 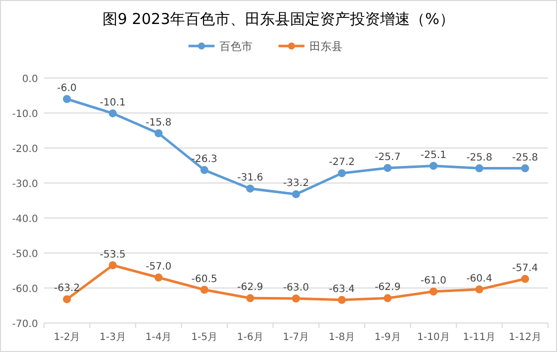 What do you see at coordinates (433, 155) in the screenshot?
I see `data-label: -25.1` at bounding box center [433, 155].